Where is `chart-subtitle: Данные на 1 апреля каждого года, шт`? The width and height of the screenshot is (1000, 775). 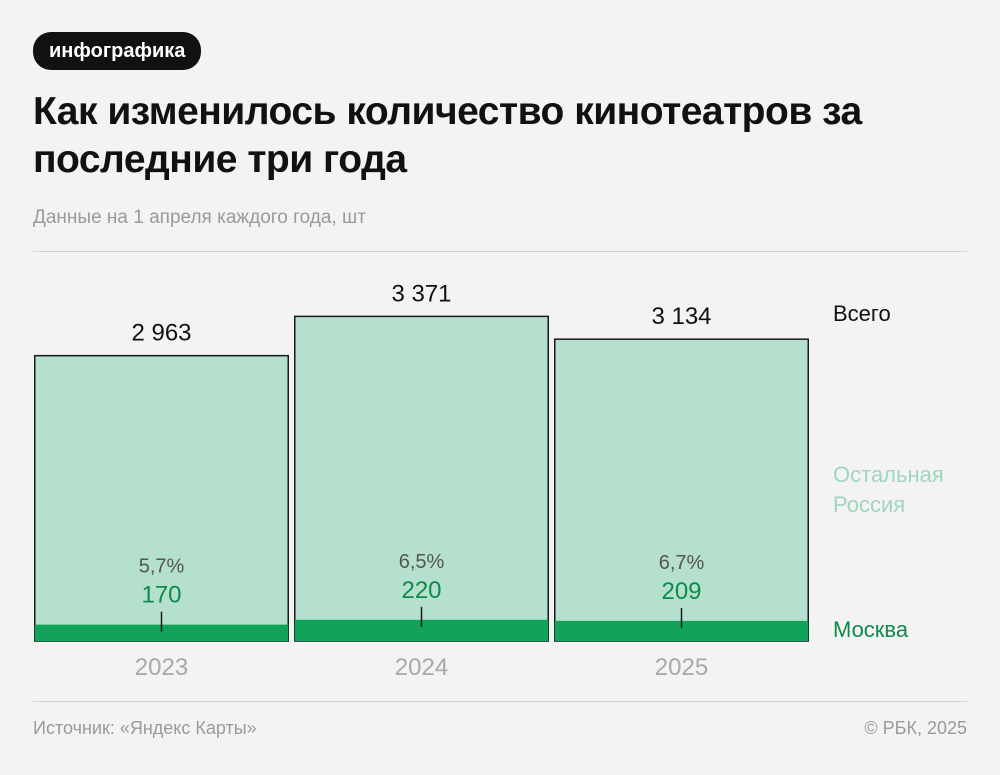 chart-subtitle: Данные на 1 апреля каждого года, шт is located at coordinates (199, 217).